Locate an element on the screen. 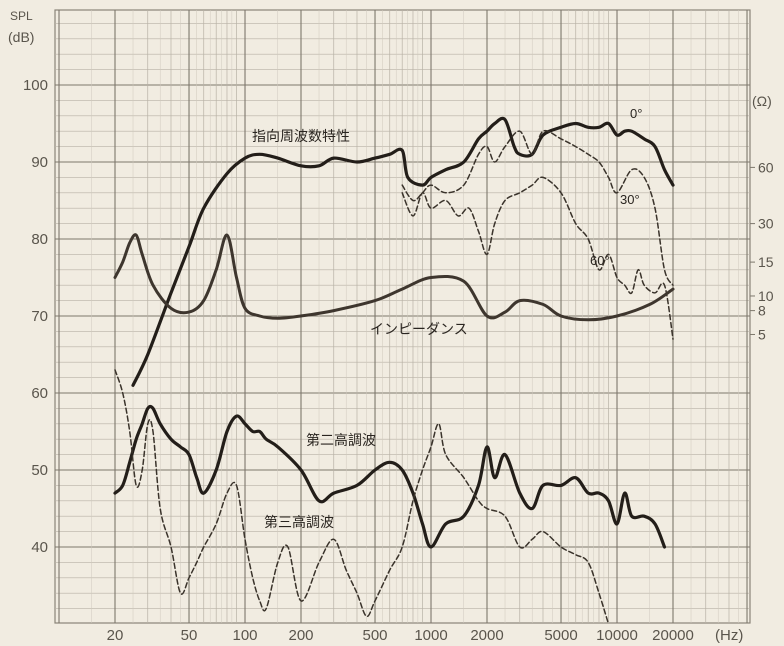 The width and height of the screenshot is (784, 646). third-harmonic-label: 第三高調波 is located at coordinates (299, 522).